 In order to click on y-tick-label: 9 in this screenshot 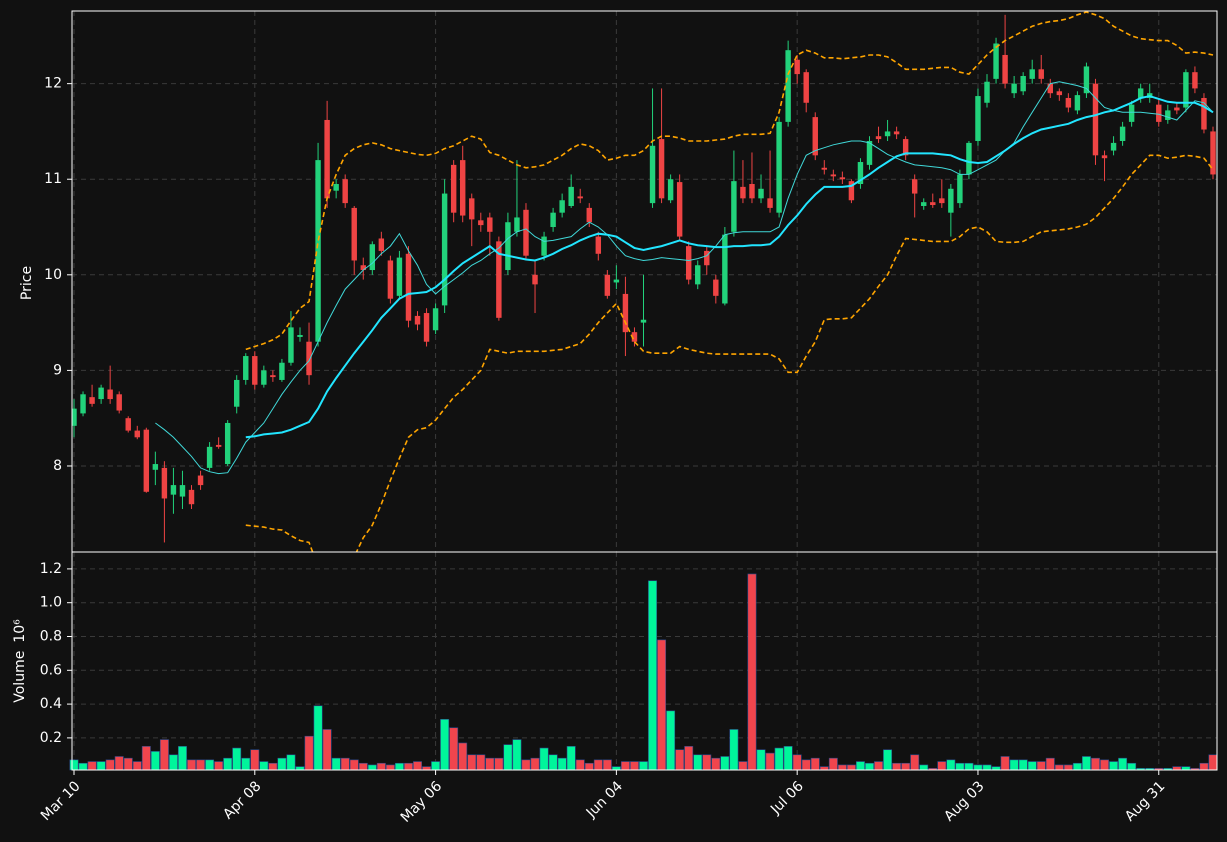, I will do `click(57, 370)`.